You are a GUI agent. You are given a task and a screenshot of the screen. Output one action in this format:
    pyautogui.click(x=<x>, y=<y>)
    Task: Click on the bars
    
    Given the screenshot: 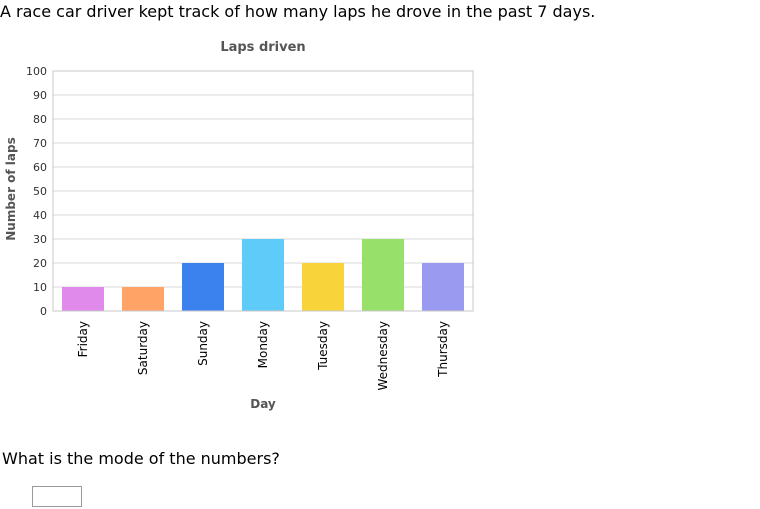 What is the action you would take?
    pyautogui.click(x=263, y=275)
    